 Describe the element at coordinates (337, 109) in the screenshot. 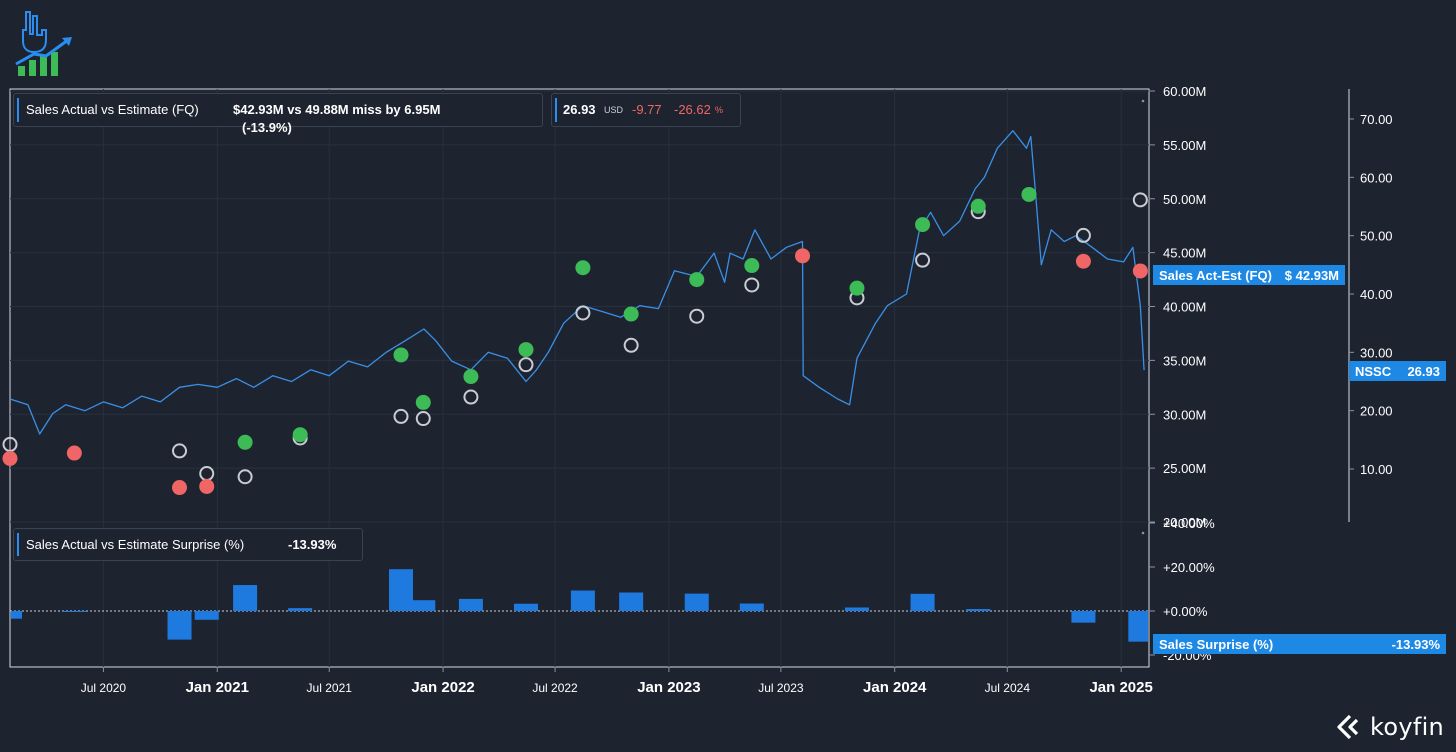

I see `sales-legend-value: $42.93M vs 49.88M miss by 6.95M` at that location.